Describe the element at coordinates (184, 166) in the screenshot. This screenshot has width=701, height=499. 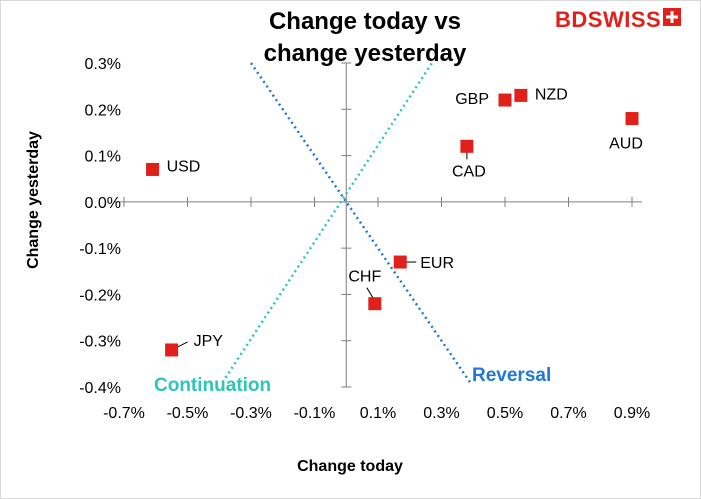
I see `data-point-label: USD` at that location.